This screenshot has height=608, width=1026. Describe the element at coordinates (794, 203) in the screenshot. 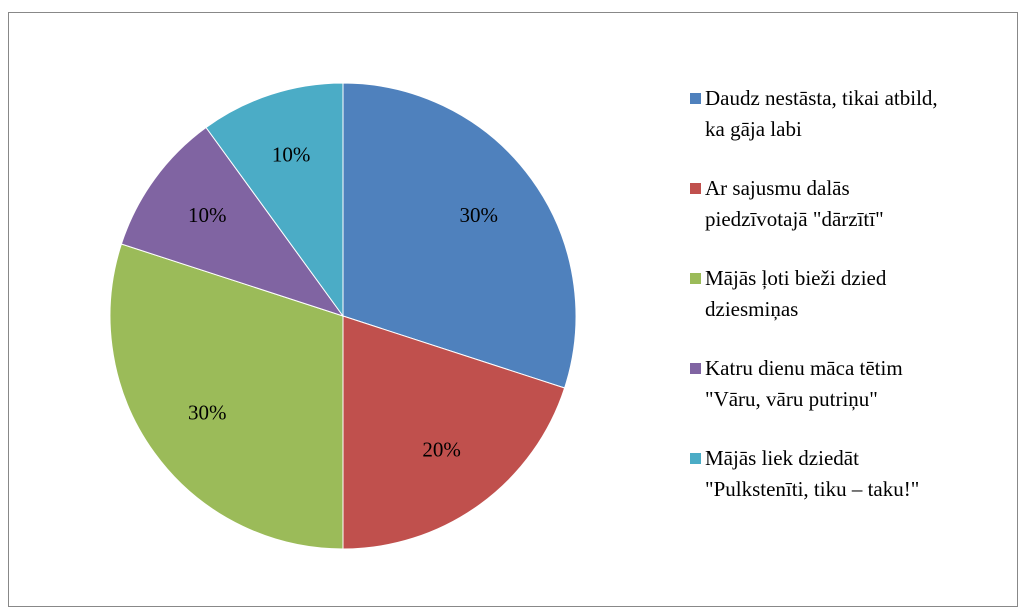

I see `legend-label: Ar sajusmu dalās piedzīvotajā "dārzītī"` at that location.